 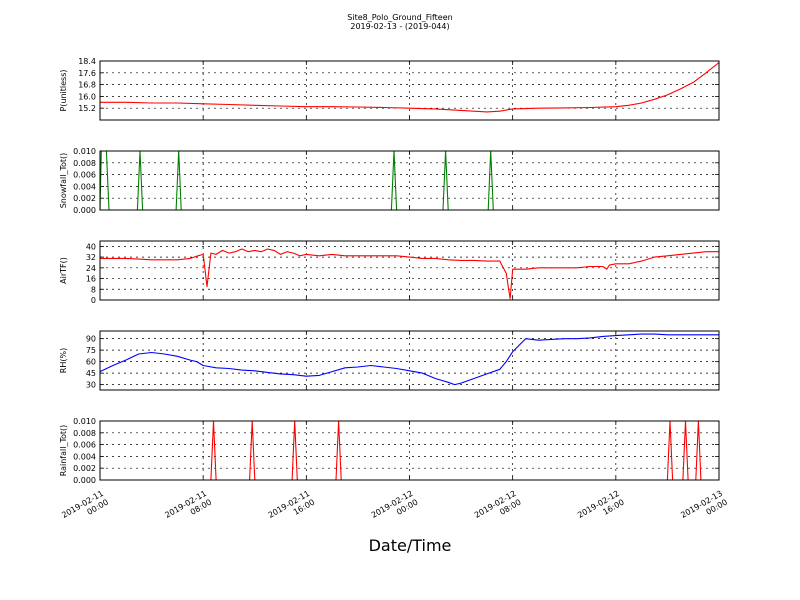 What do you see at coordinates (93, 289) in the screenshot?
I see `y-tick-label: 8` at bounding box center [93, 289].